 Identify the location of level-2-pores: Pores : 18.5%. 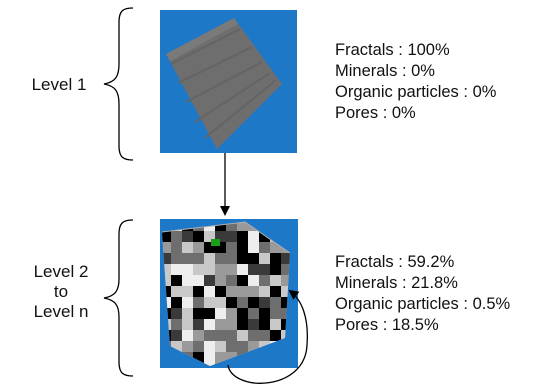
(387, 325).